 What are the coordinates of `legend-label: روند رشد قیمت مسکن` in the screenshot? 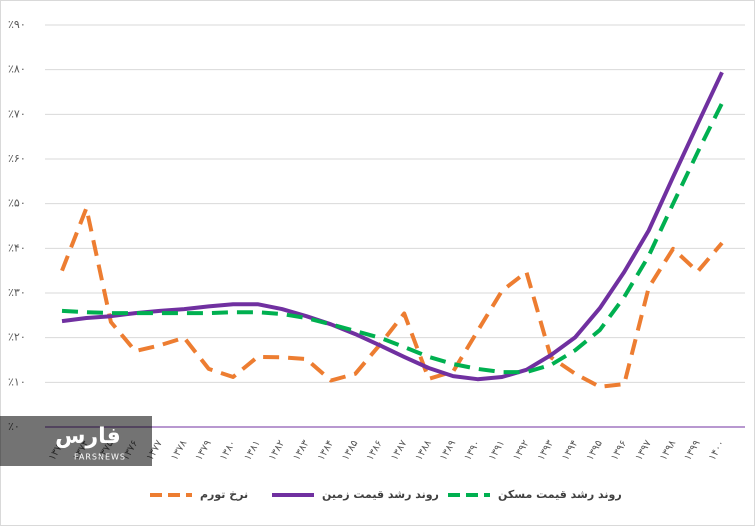 It's located at (560, 494).